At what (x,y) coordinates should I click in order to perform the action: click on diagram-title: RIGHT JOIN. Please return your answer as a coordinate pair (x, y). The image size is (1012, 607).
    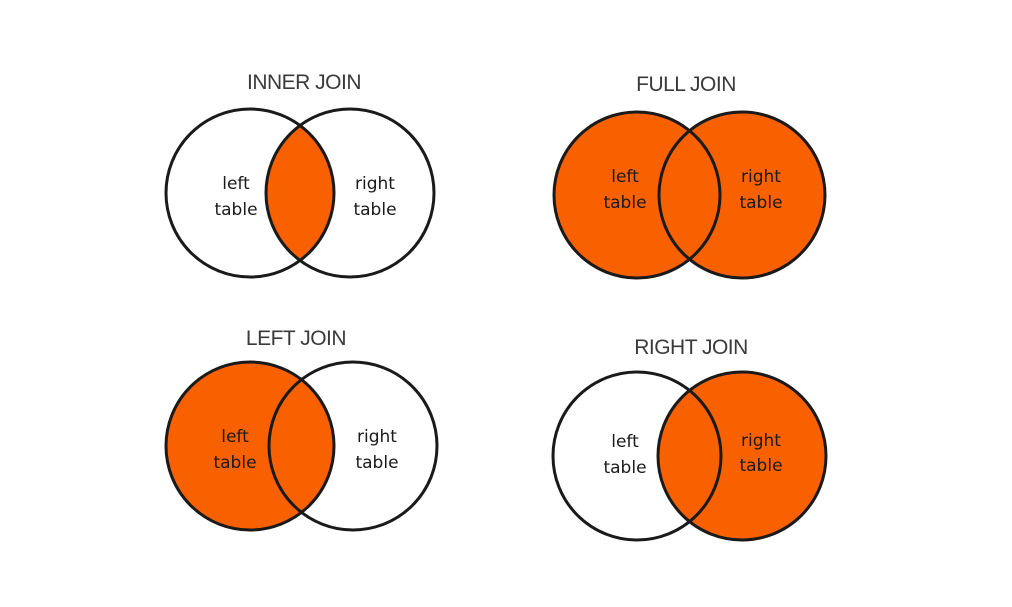
    Looking at the image, I should click on (691, 347).